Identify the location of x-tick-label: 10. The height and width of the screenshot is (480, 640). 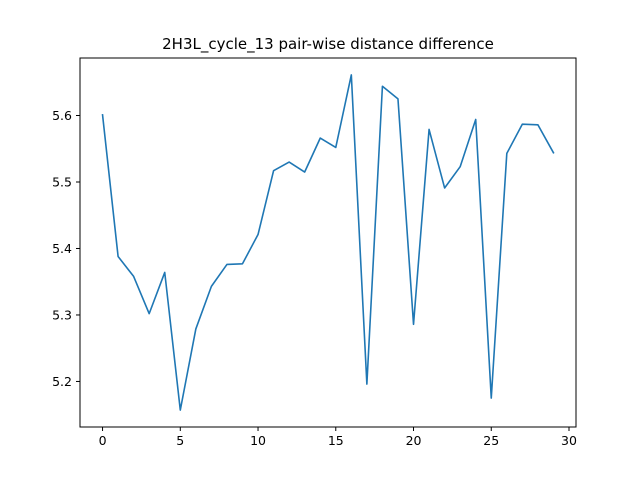
(258, 440).